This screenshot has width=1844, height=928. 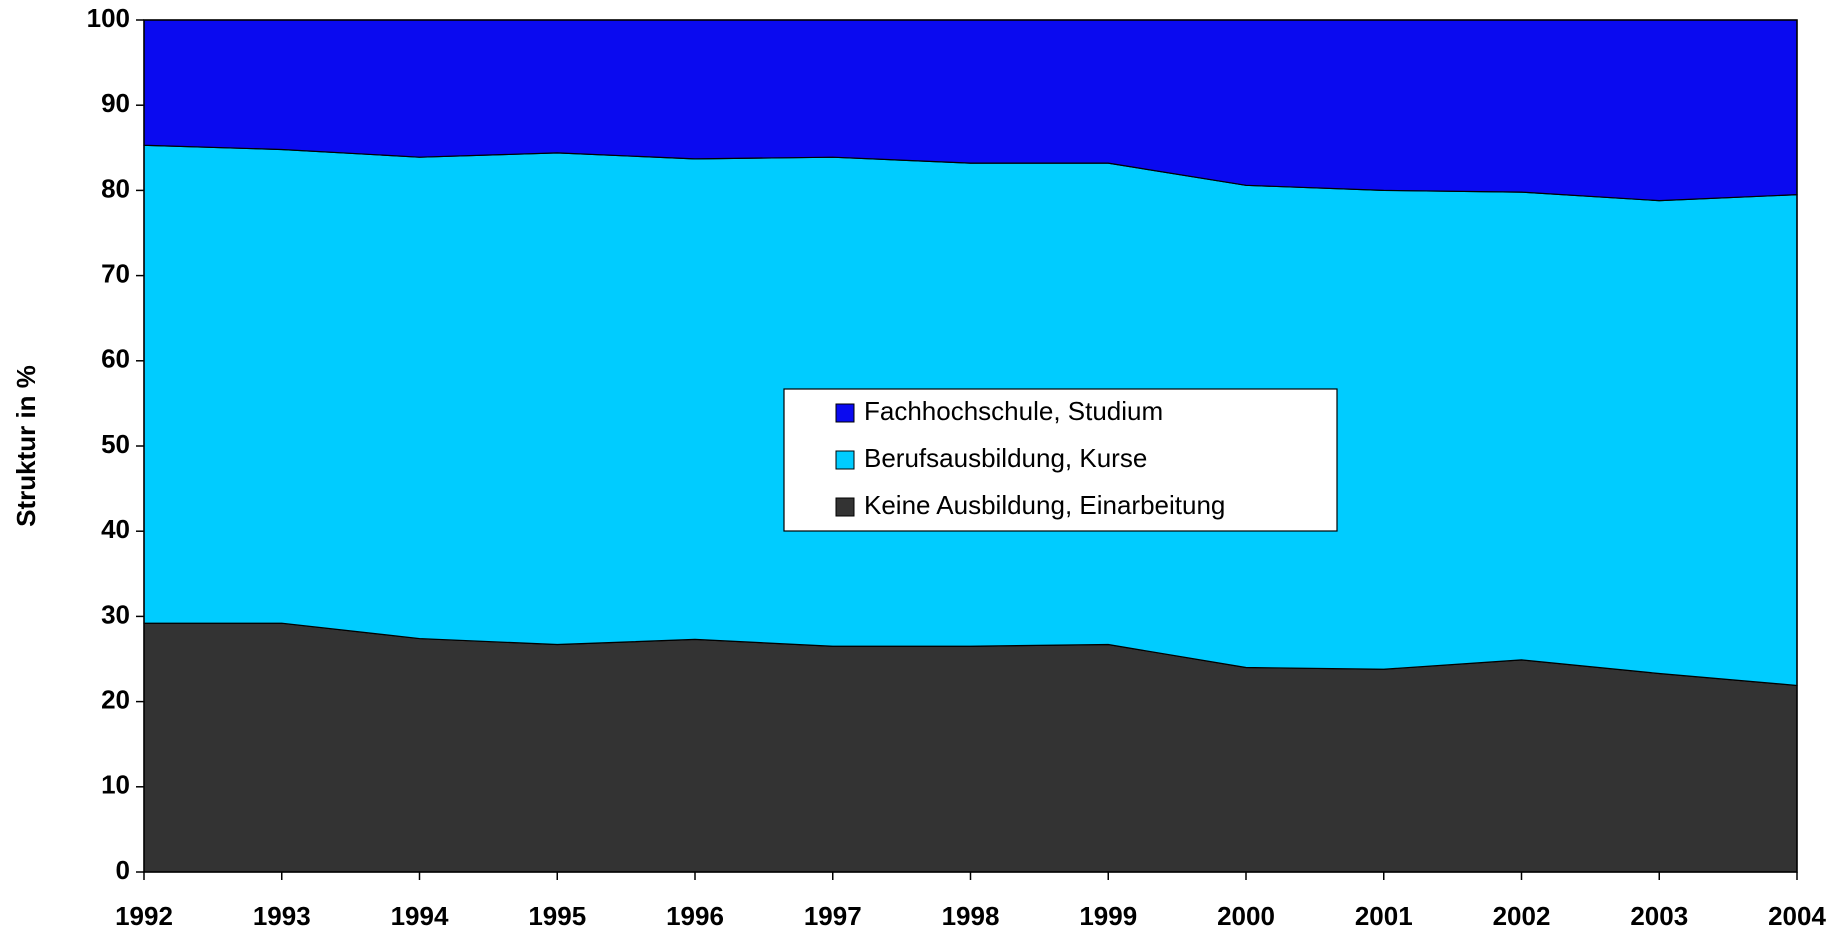 What do you see at coordinates (108, 18) in the screenshot?
I see `y-tick-label: 100` at bounding box center [108, 18].